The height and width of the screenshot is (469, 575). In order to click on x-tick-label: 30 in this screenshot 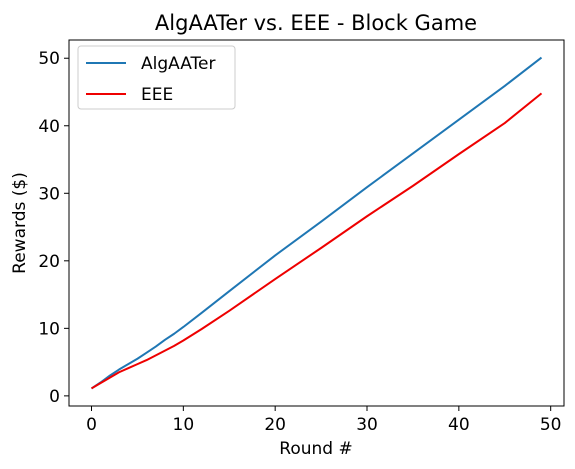, I will do `click(367, 425)`.